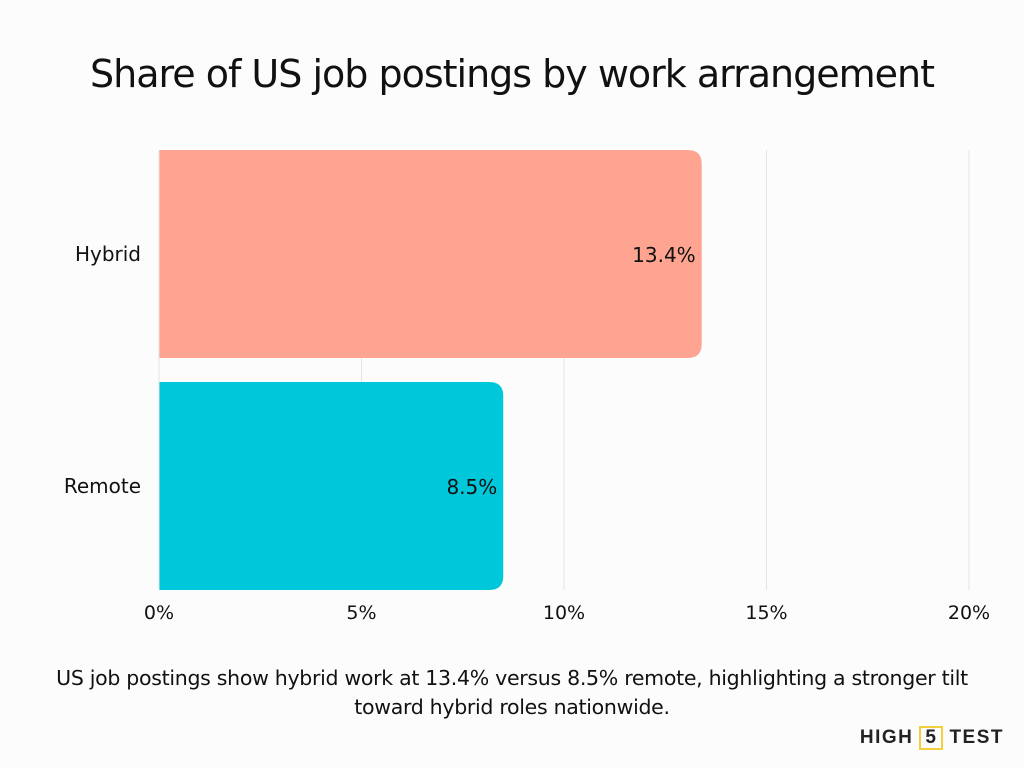 This screenshot has width=1024, height=768. What do you see at coordinates (564, 613) in the screenshot?
I see `x-tick-label: 10%` at bounding box center [564, 613].